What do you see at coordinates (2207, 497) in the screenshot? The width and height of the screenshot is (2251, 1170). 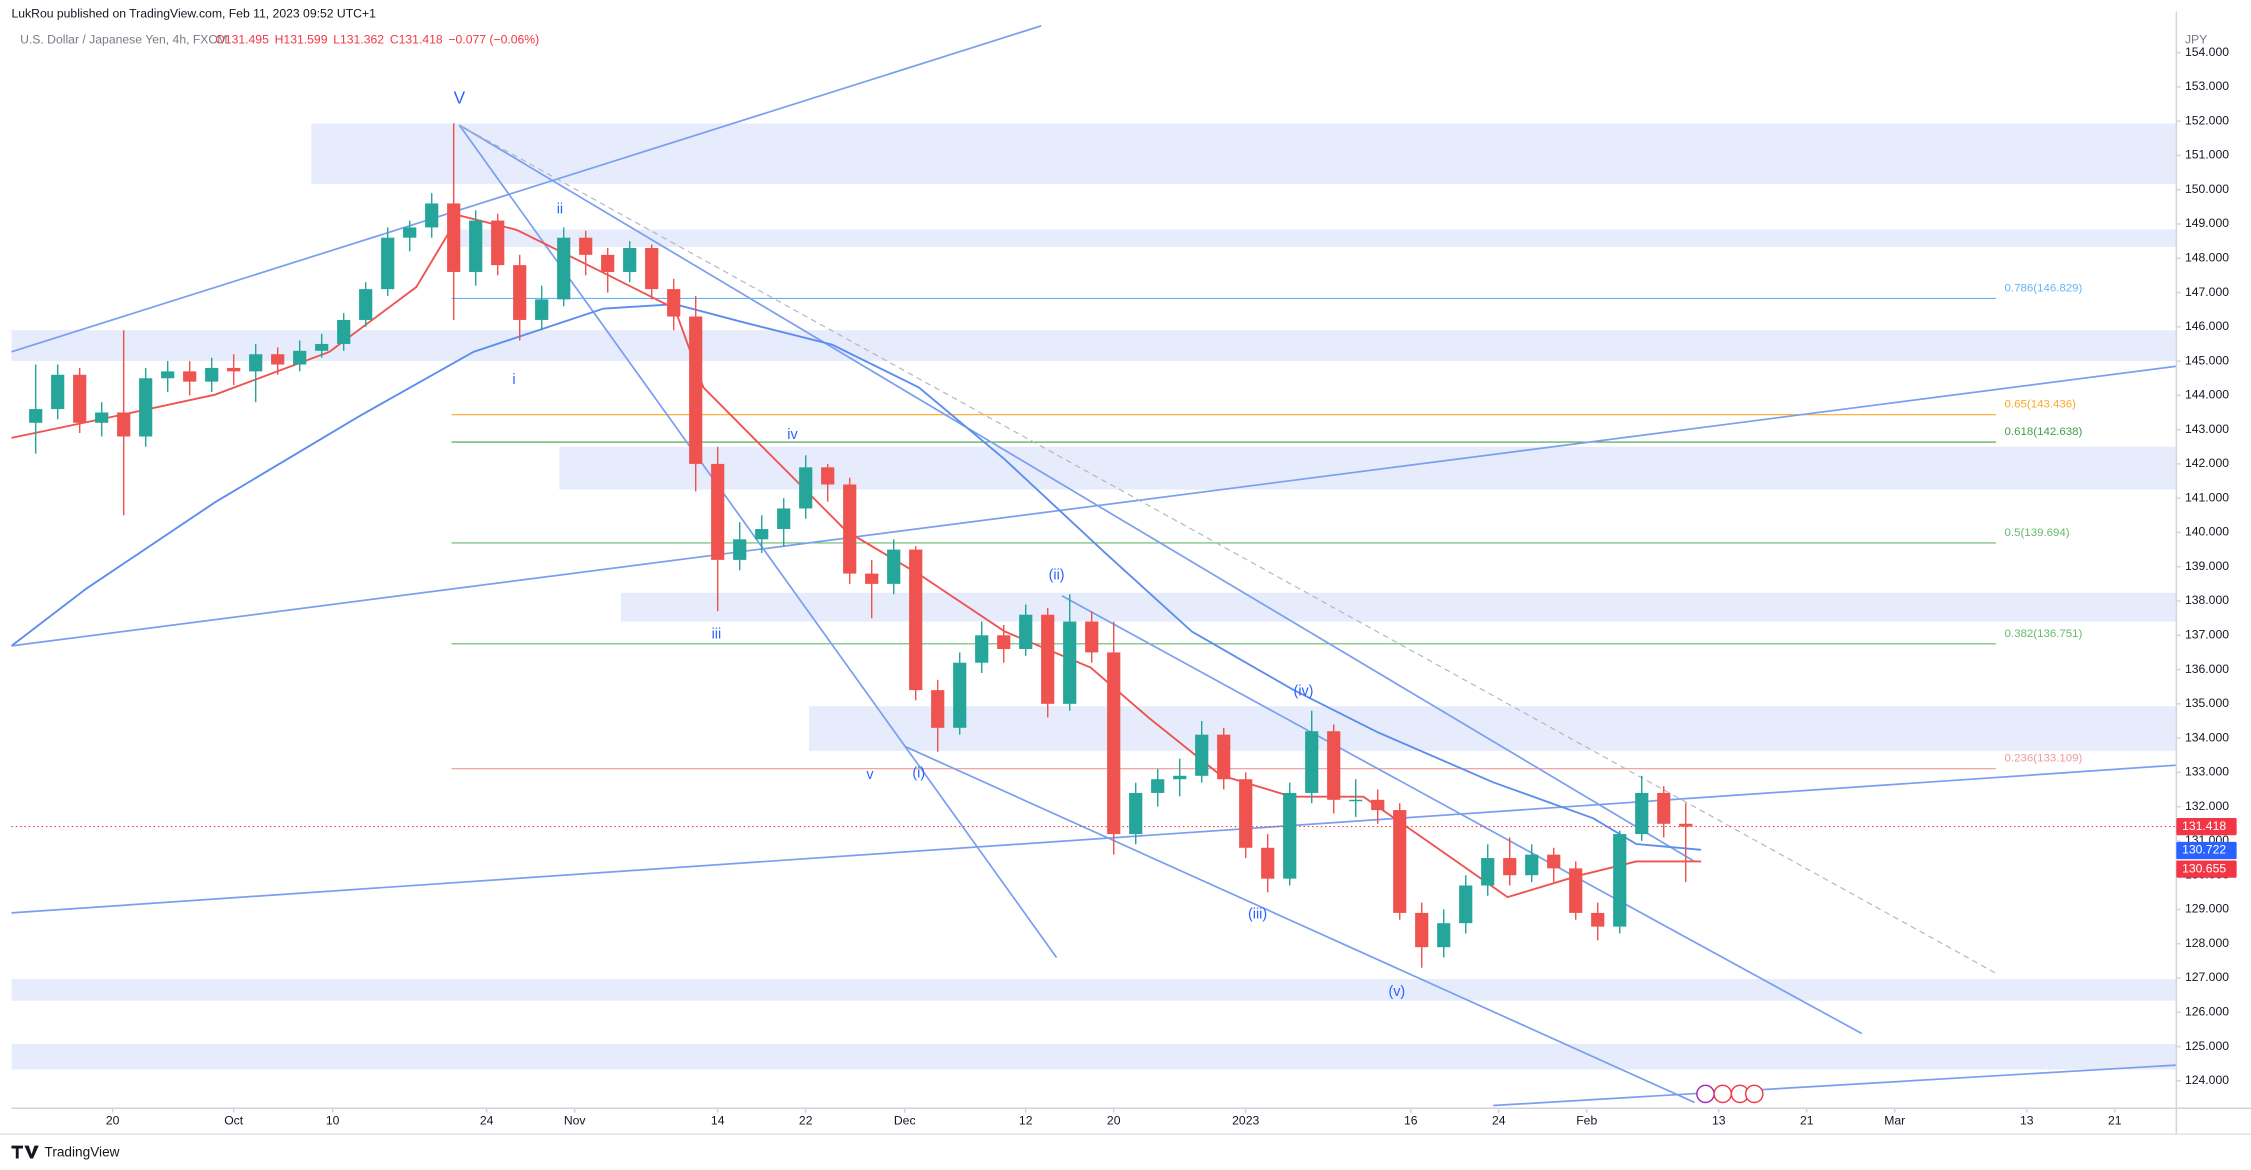 I see `y-tick-label: 141.000` at bounding box center [2207, 497].